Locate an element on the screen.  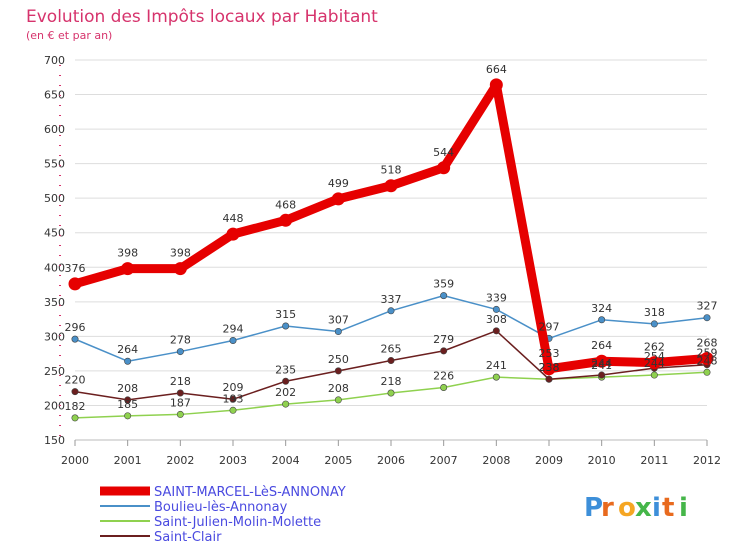
data-label-saint-julien-molin-molette: 208 is located at coordinates (338, 388).